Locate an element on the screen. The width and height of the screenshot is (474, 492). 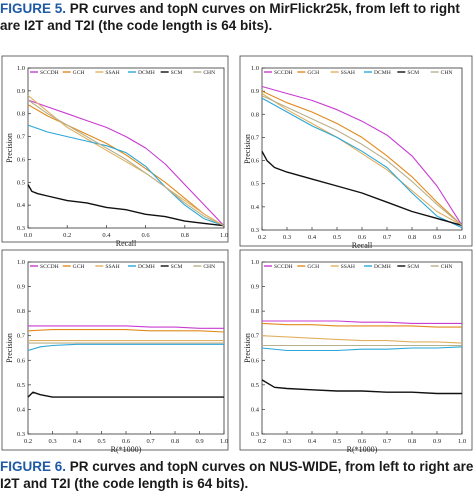
x-tick-label: 0.0 is located at coordinates (28, 235).